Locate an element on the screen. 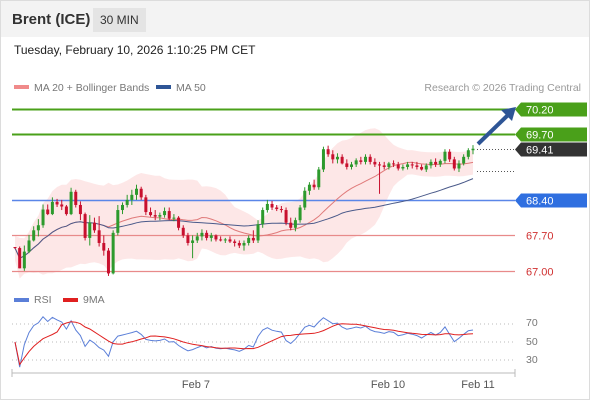  ma50-legend-label: MA 50 is located at coordinates (191, 88).